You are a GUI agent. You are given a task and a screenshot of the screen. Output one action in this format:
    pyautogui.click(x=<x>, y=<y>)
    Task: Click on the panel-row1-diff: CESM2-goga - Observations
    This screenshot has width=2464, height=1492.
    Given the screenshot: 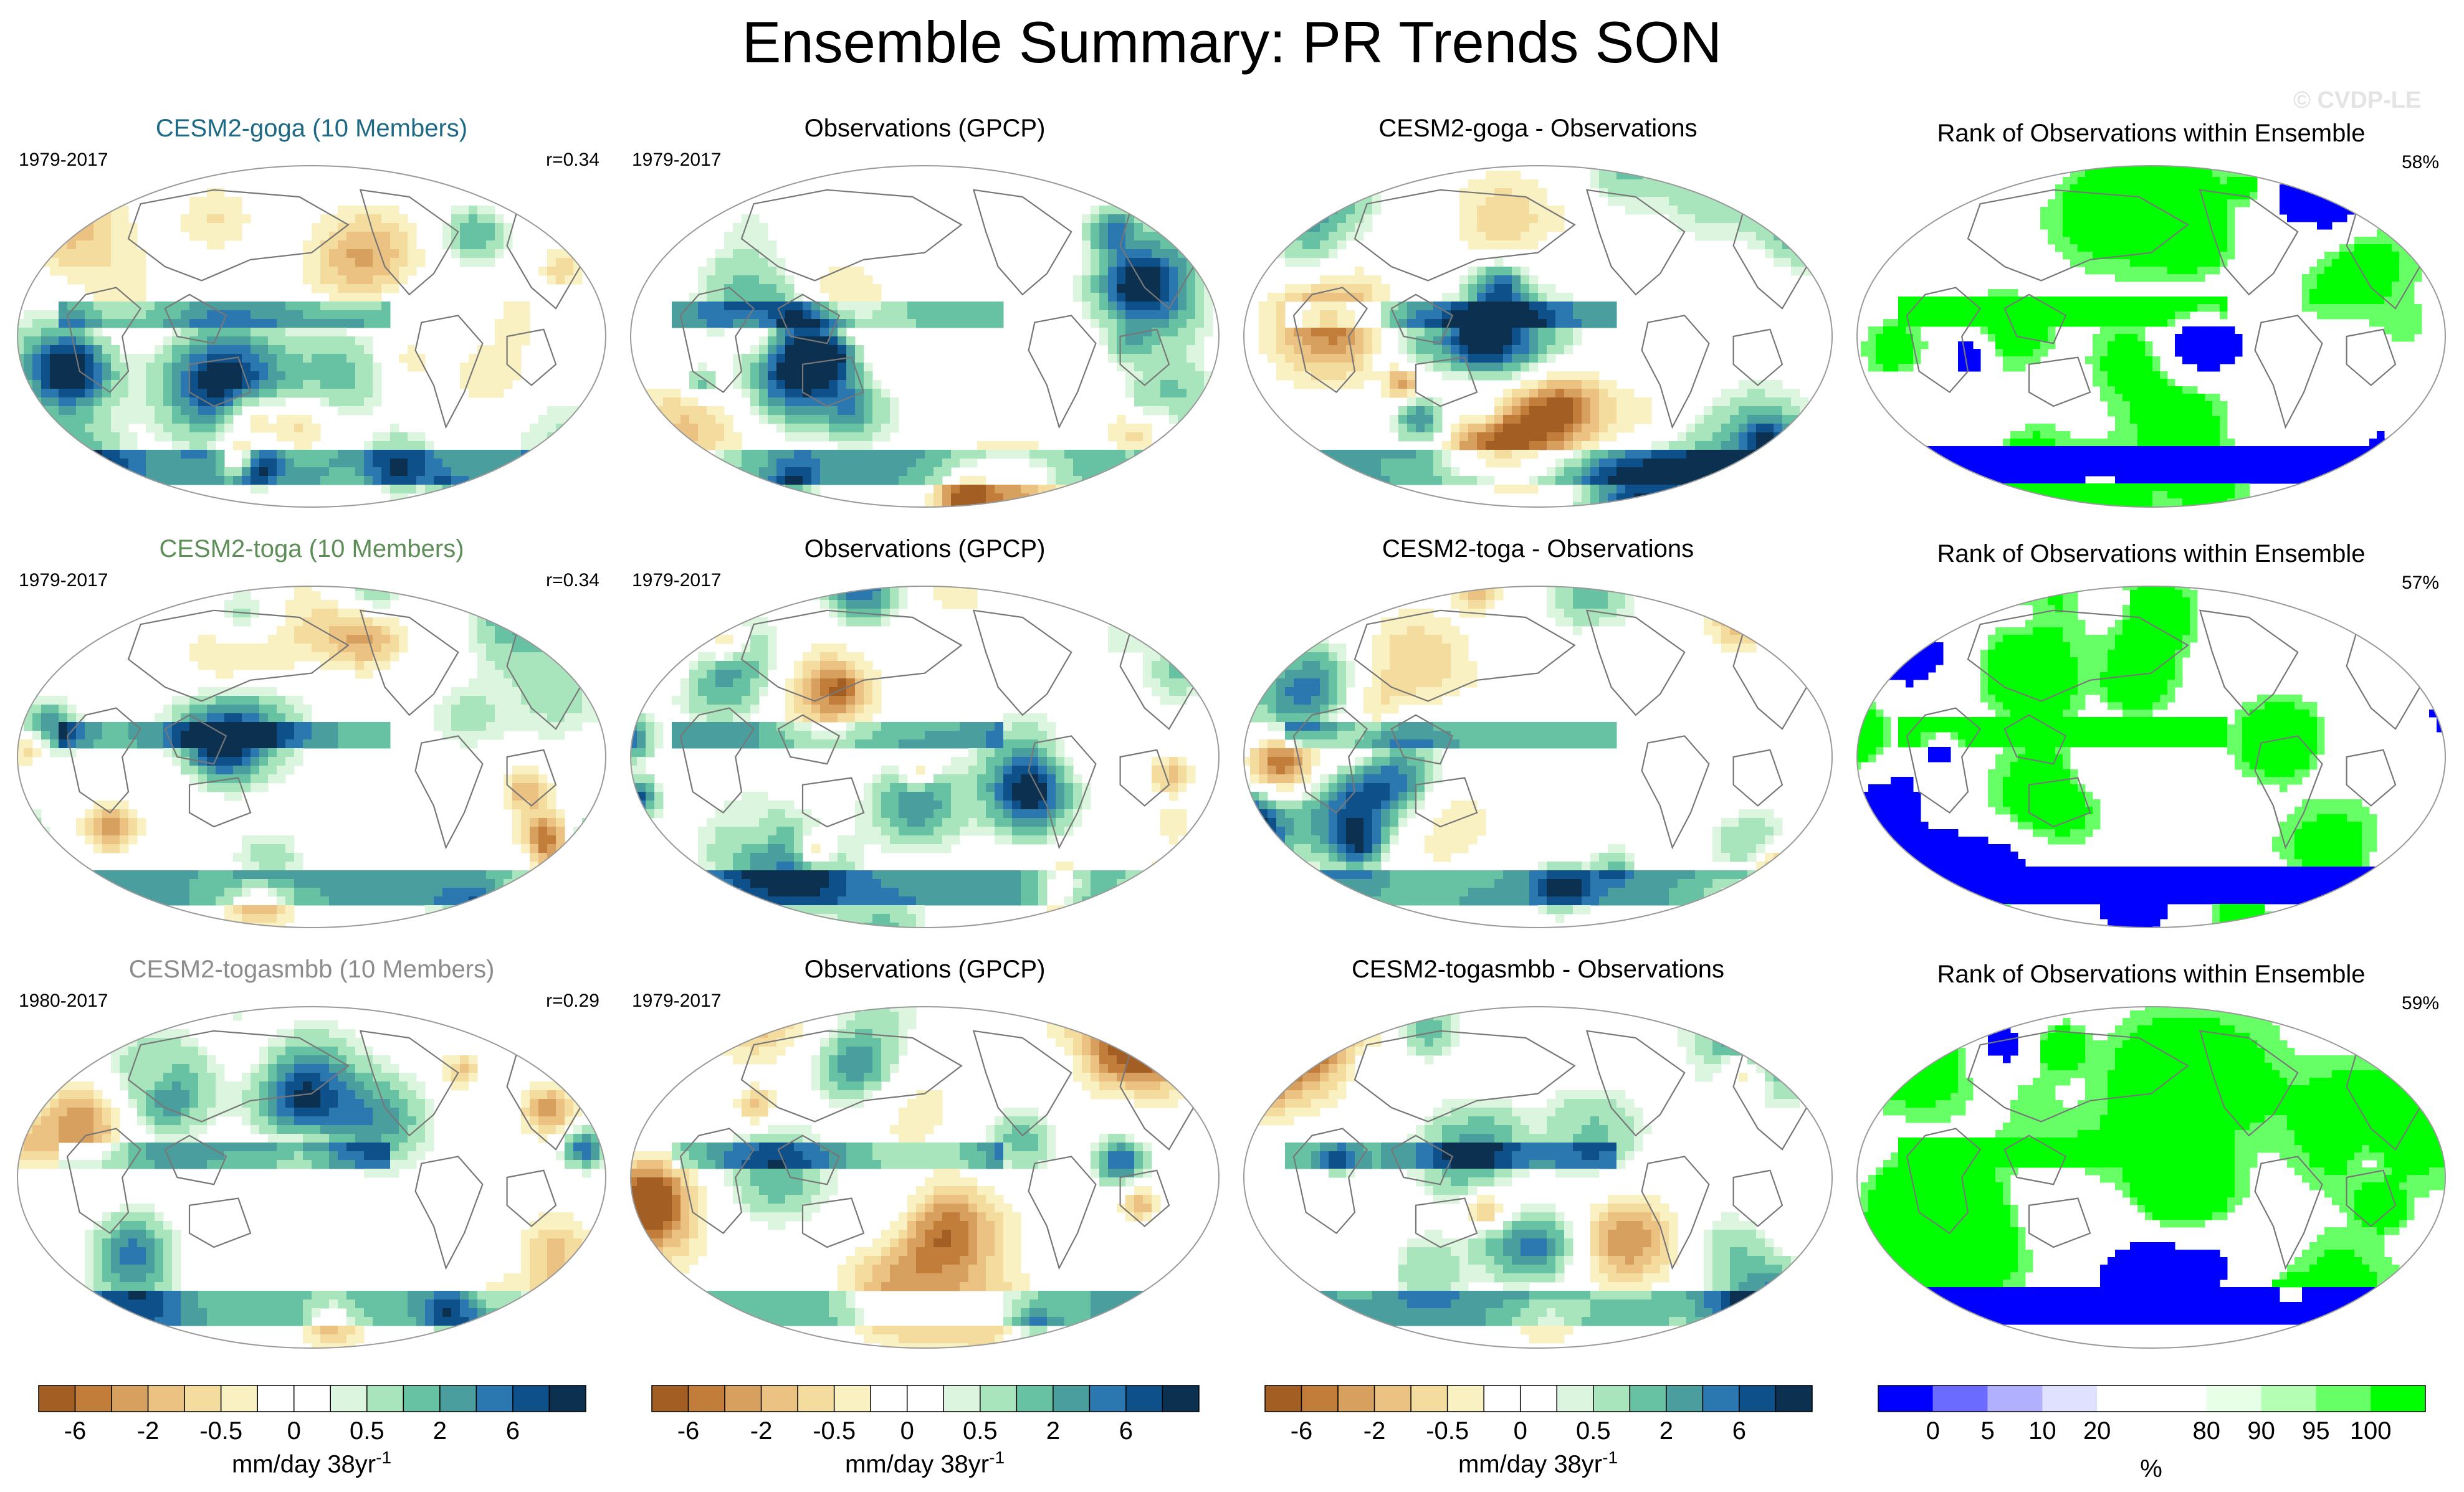 What is the action you would take?
    pyautogui.click(x=1538, y=311)
    